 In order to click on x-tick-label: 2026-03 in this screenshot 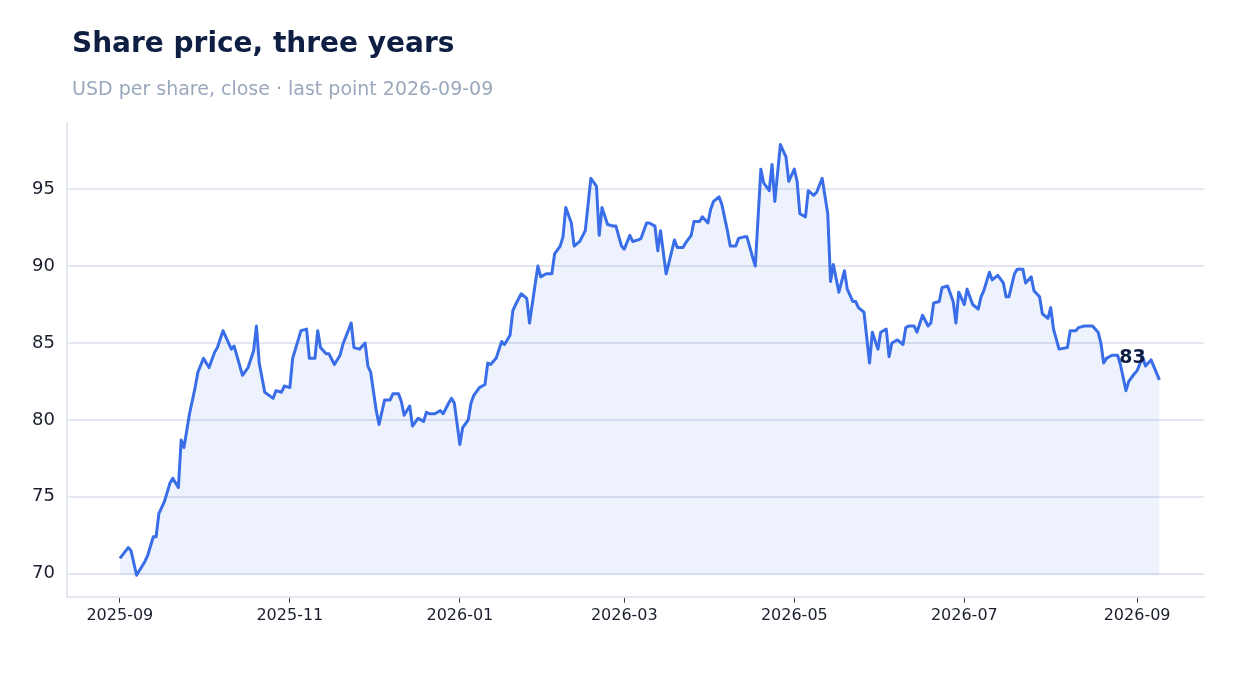, I will do `click(624, 614)`.